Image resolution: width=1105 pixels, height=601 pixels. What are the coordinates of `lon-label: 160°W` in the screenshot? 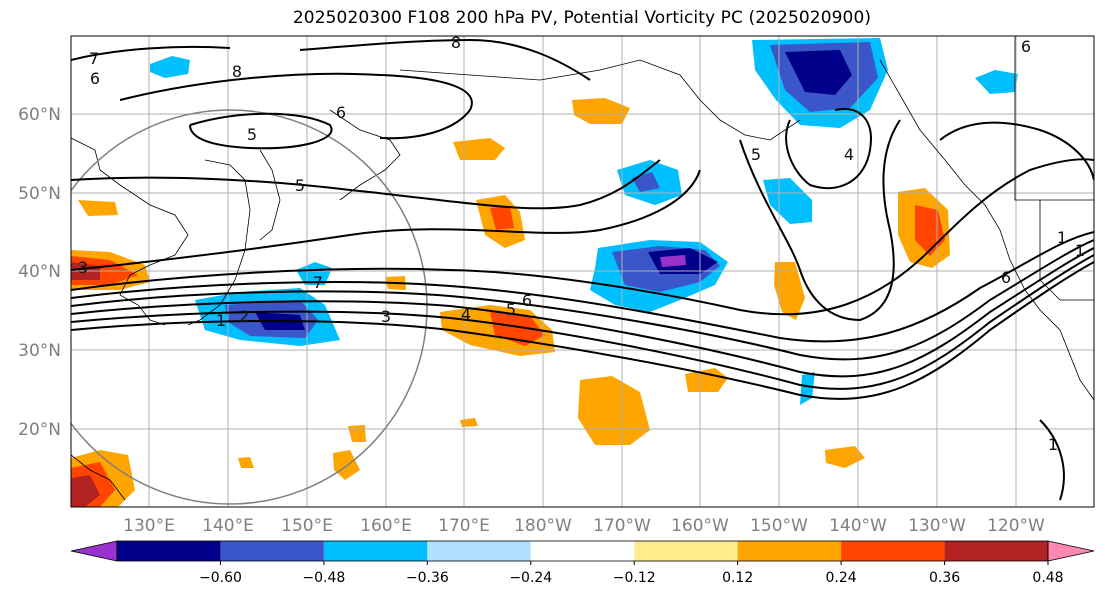 It's located at (700, 526).